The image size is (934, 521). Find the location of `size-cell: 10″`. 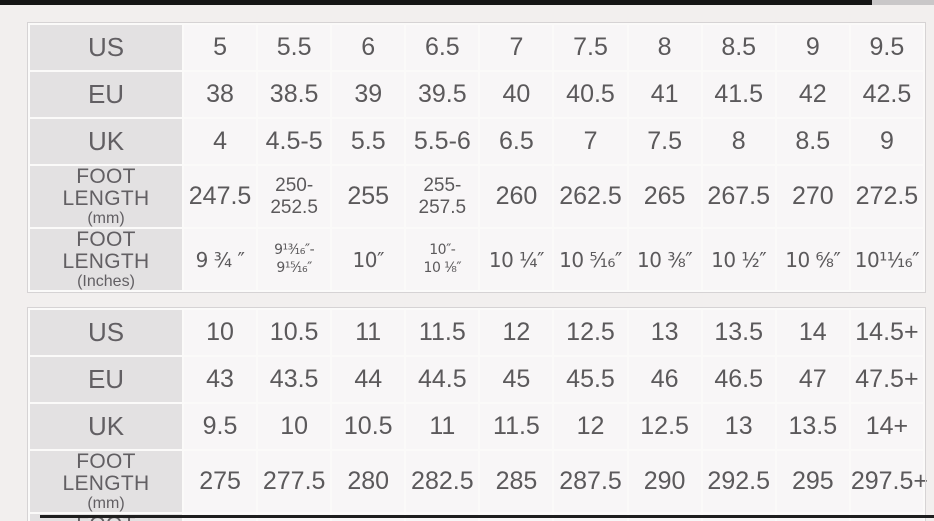

size-cell: 10″ is located at coordinates (368, 260).